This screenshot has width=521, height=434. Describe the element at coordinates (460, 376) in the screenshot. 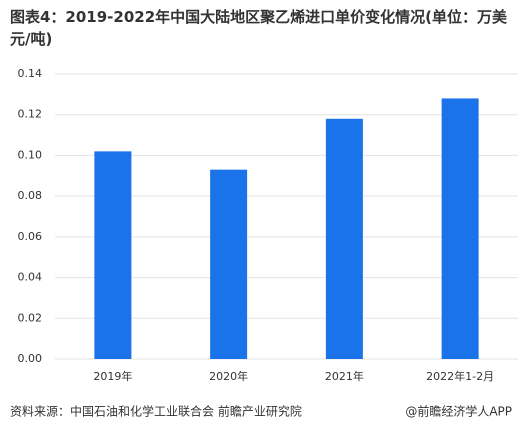

I see `x-tick-label: 2022年1-2月` at that location.